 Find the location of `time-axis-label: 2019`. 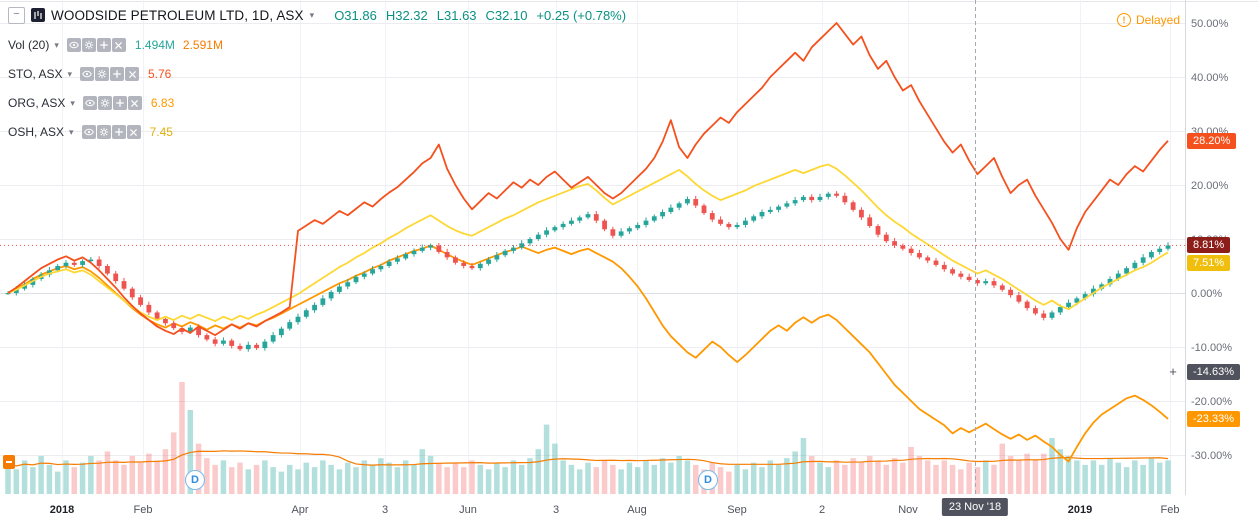

time-axis-label: 2019 is located at coordinates (1080, 510).